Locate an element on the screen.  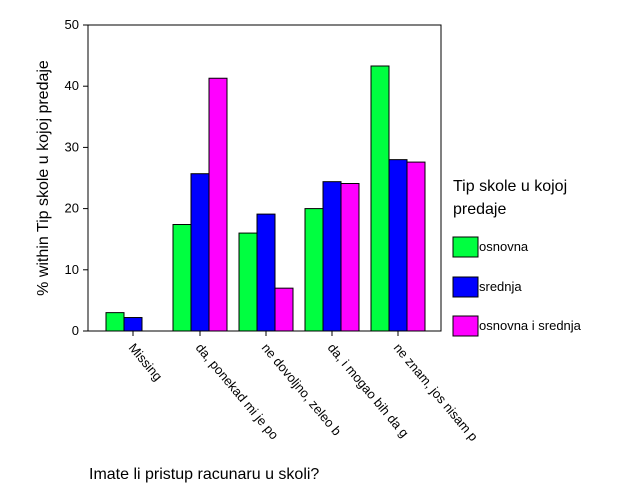
legend-label-srednja: srednja is located at coordinates (500, 286).